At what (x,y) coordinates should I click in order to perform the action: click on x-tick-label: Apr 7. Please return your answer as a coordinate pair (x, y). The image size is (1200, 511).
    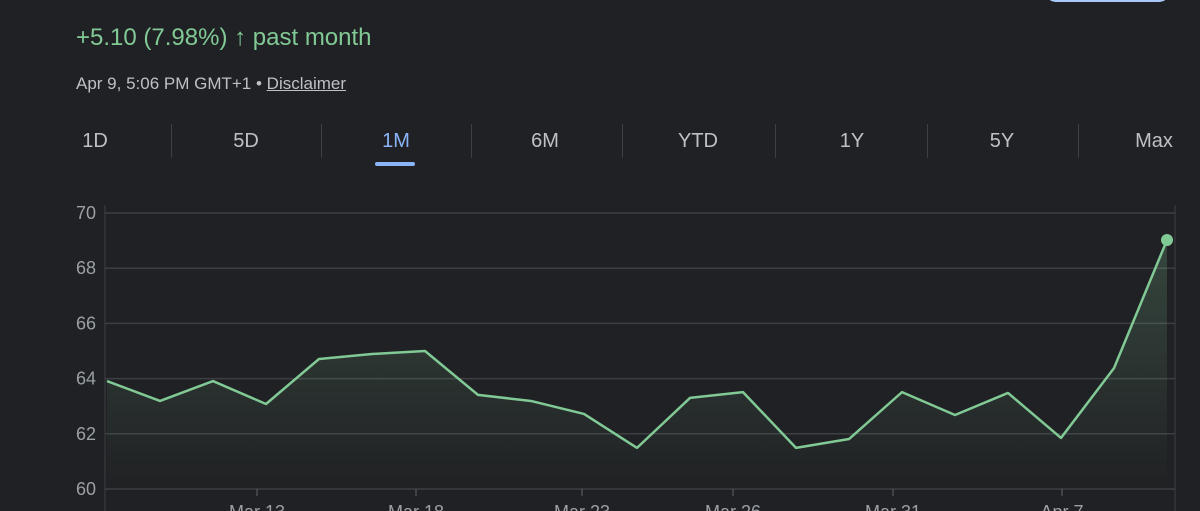
    Looking at the image, I should click on (1061, 506).